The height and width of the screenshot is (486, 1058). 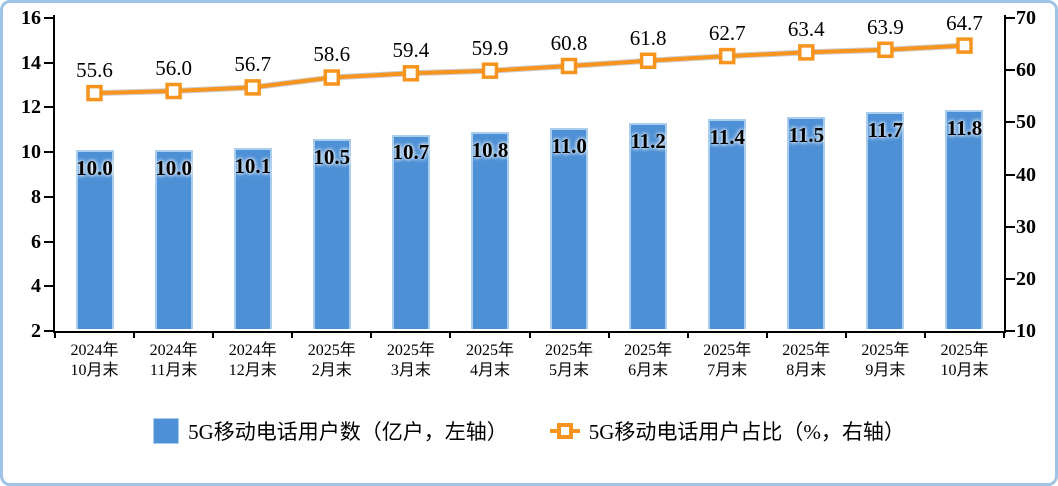 What do you see at coordinates (964, 370) in the screenshot?
I see `x-axis-label-line: 10月末` at bounding box center [964, 370].